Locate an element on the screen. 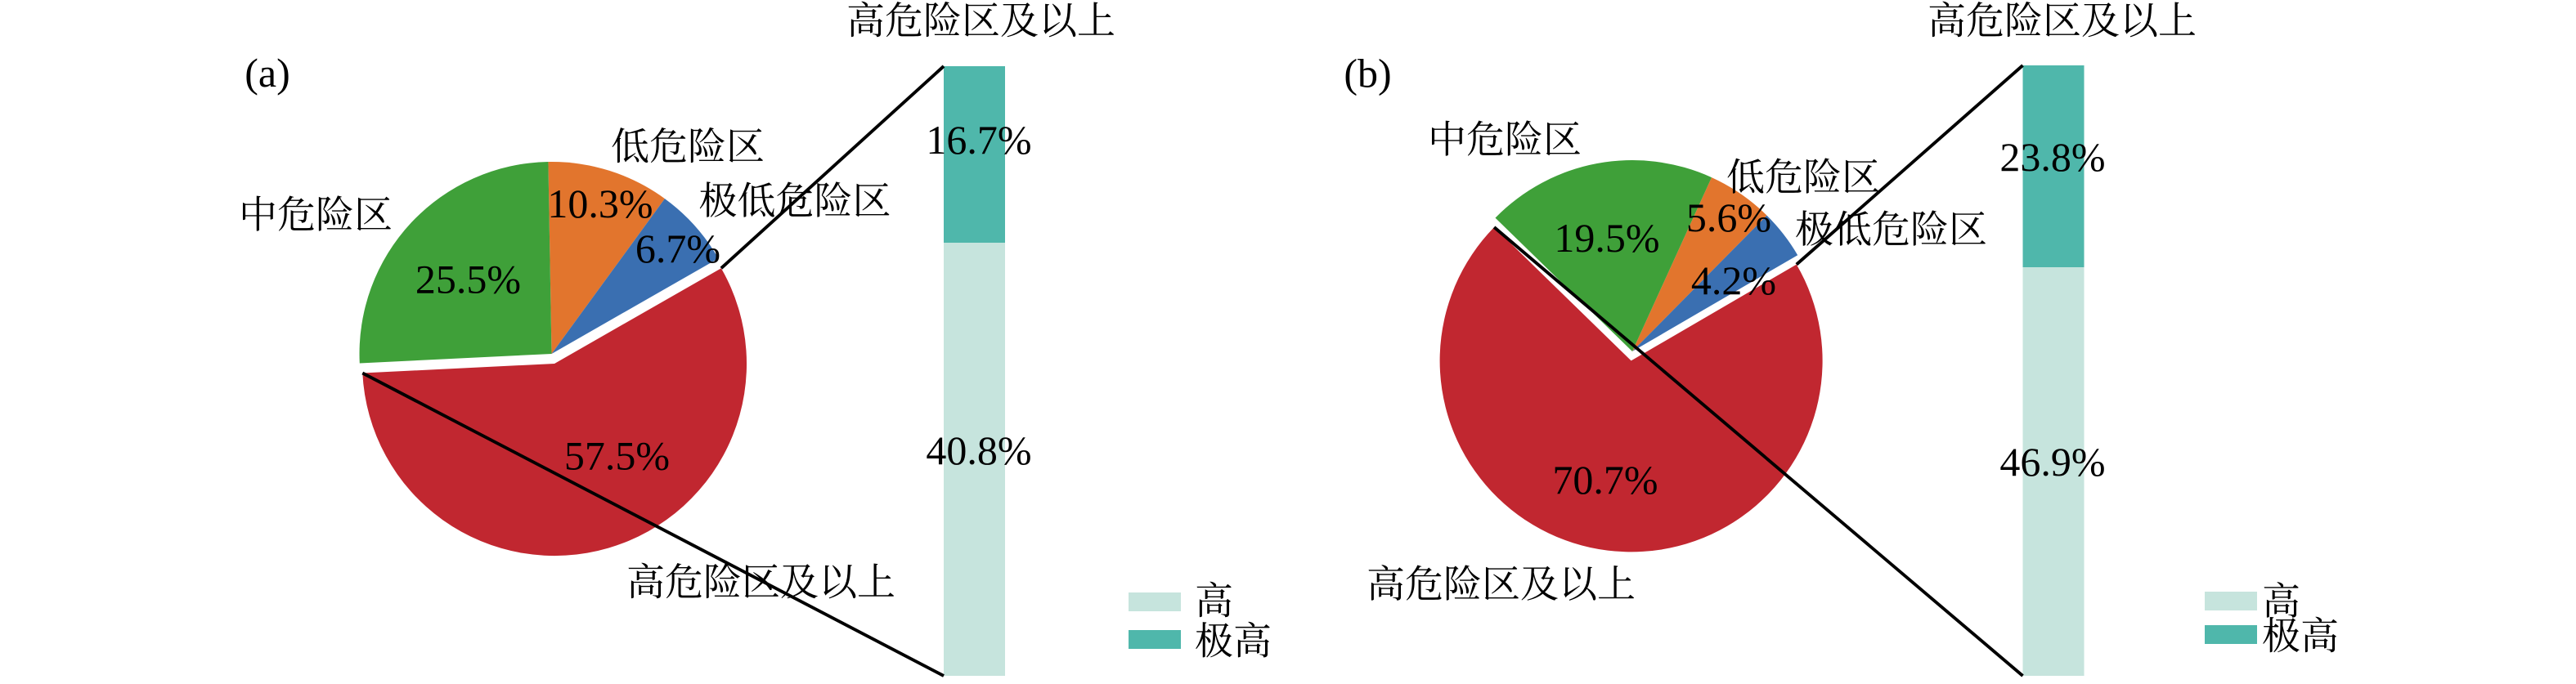 Image resolution: width=2576 pixels, height=684 pixels. svg-text: 40.8% is located at coordinates (978, 450).